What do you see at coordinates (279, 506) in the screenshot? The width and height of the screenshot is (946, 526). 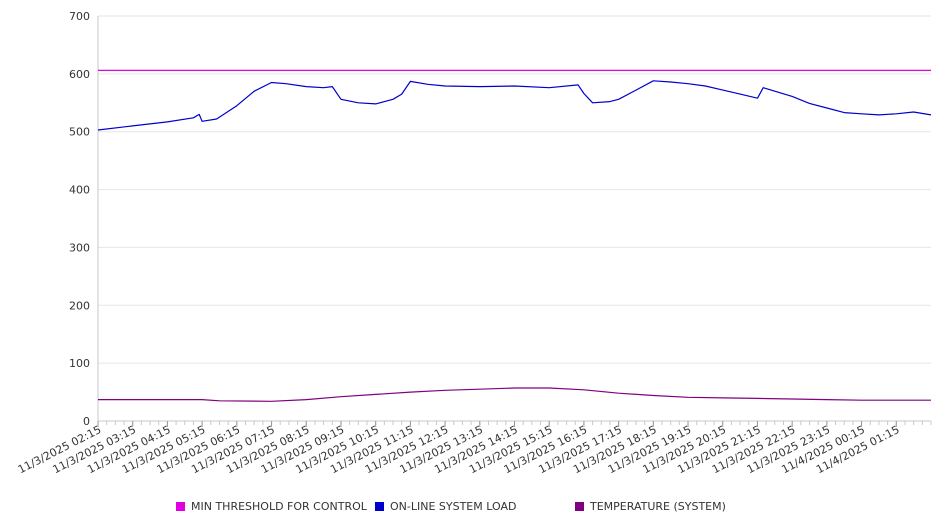 I see `legend-label-min-threshold: MIN THRESHOLD FOR CONTROL` at bounding box center [279, 506].